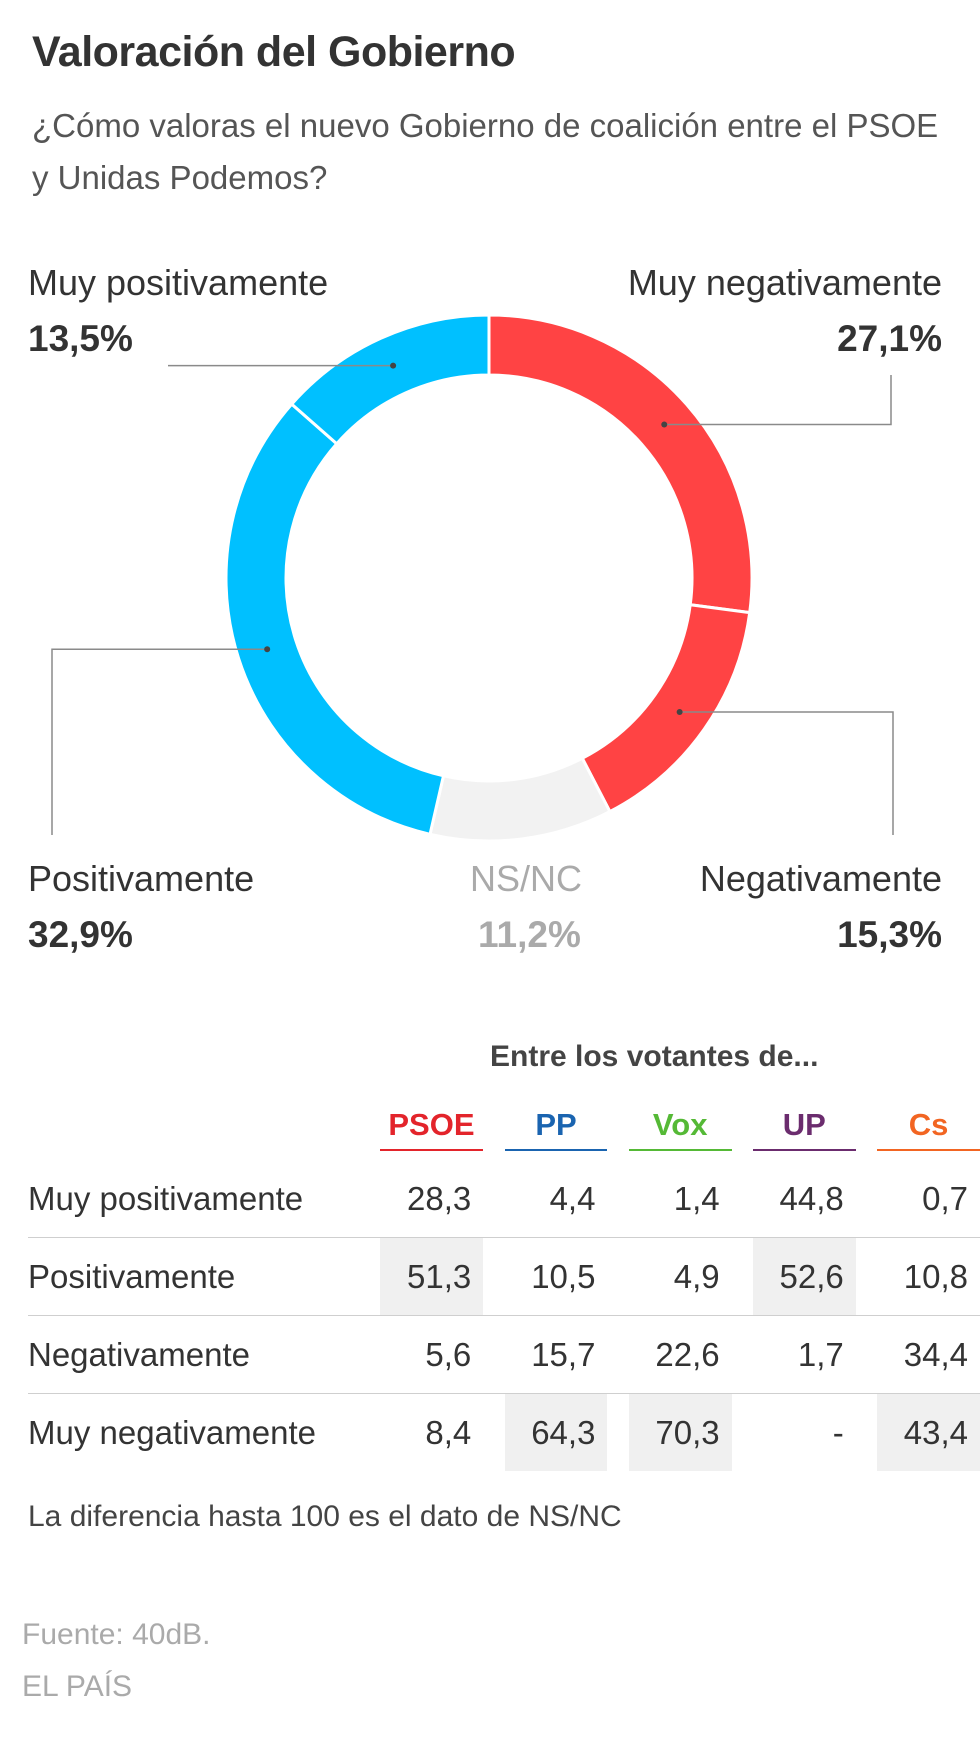 The height and width of the screenshot is (1748, 980). I want to click on party-header: UP, so click(804, 1129).